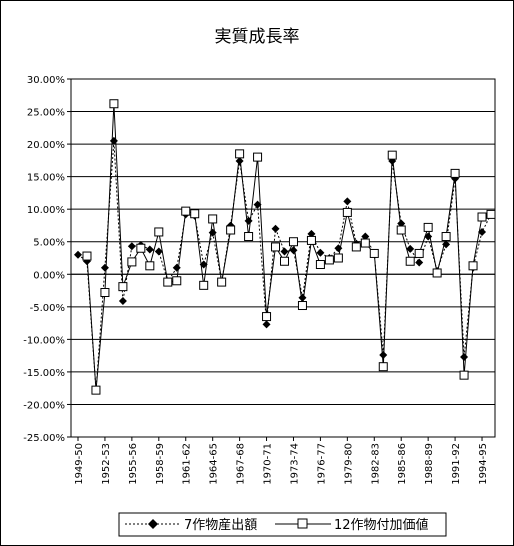 The image size is (514, 546). I want to click on y-tick-label: 20.00%, so click(46, 145).